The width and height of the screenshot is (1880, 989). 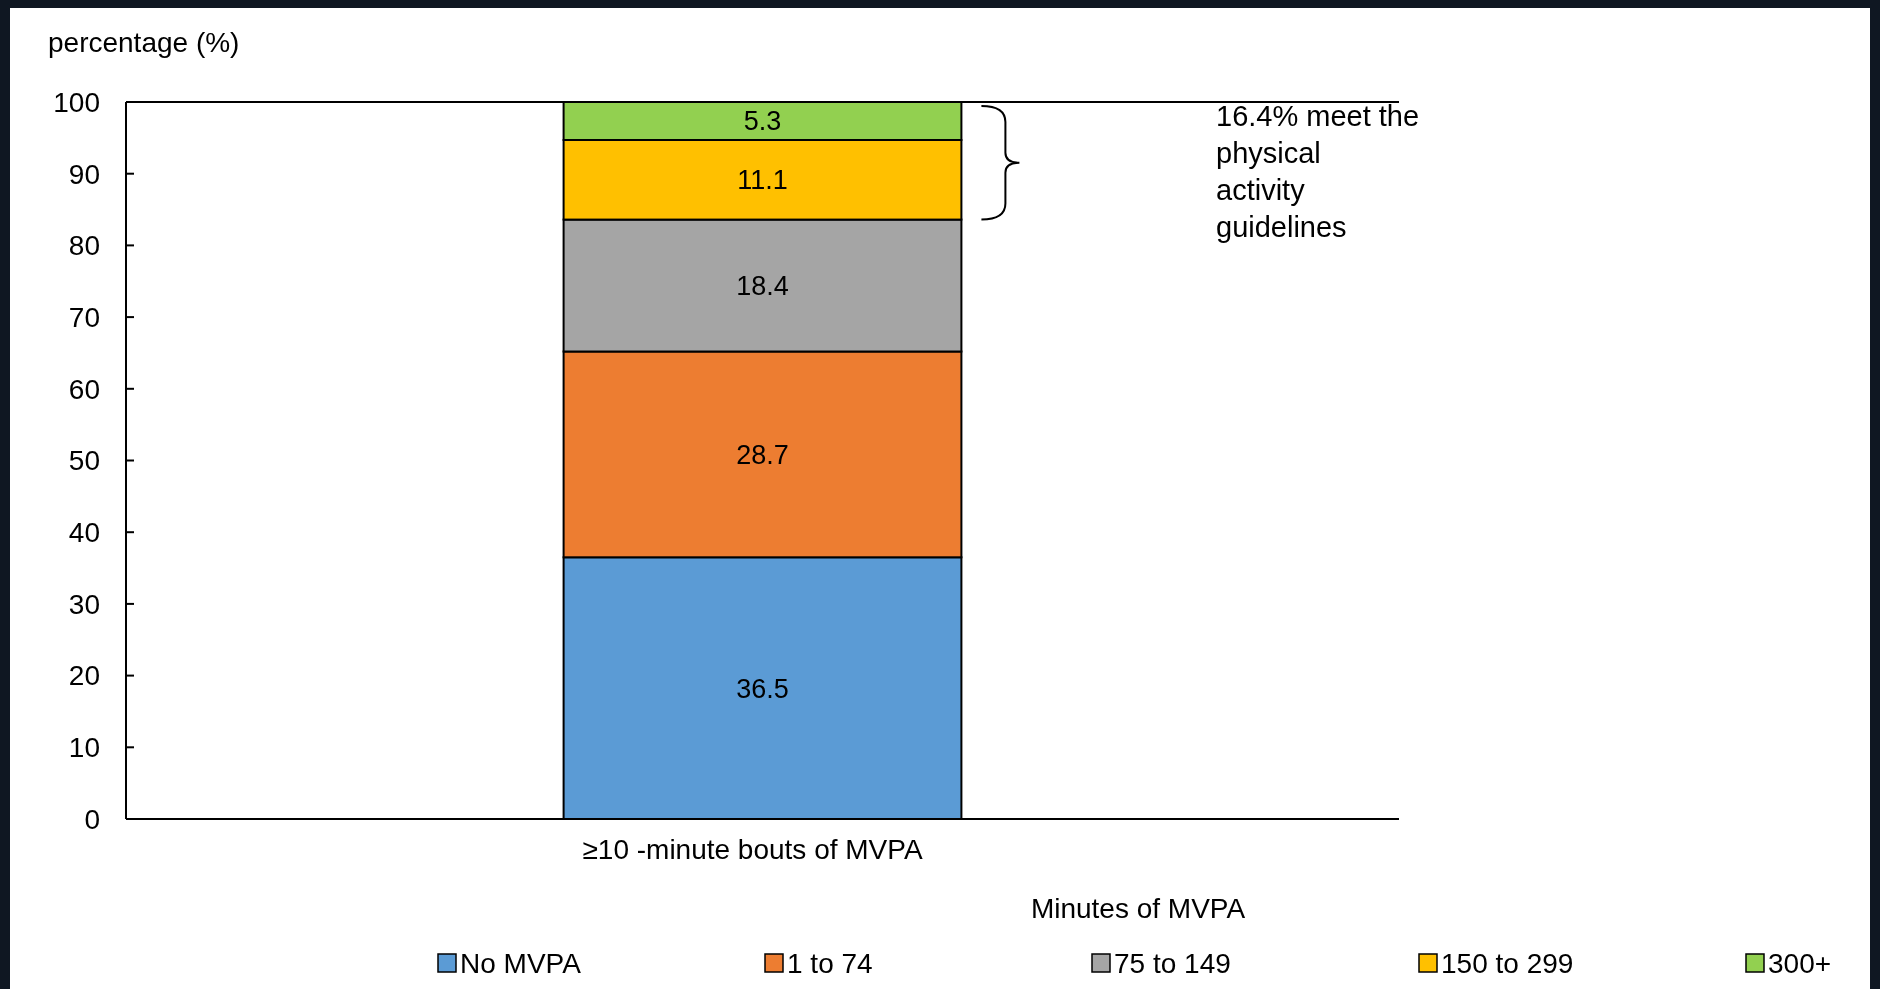 I want to click on y-tick-label: 40, so click(x=84, y=532).